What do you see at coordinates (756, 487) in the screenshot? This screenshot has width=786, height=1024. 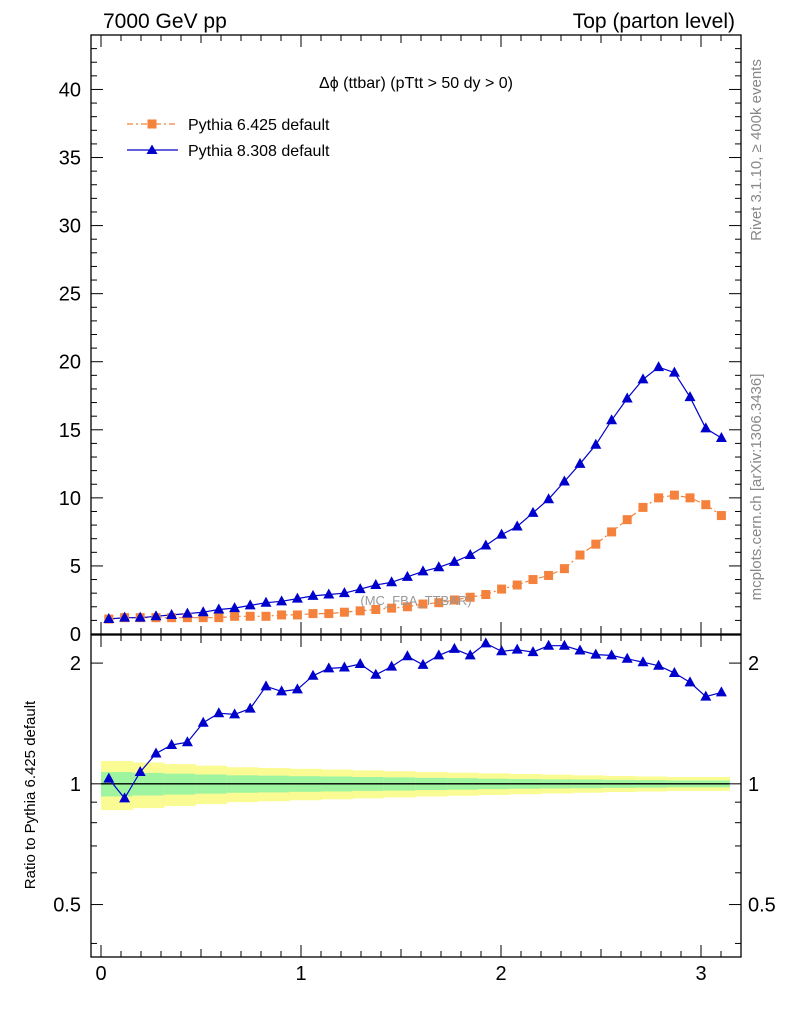 I see `mcplots-label: mcplots.cern.ch [arXiv:1306.3436]` at bounding box center [756, 487].